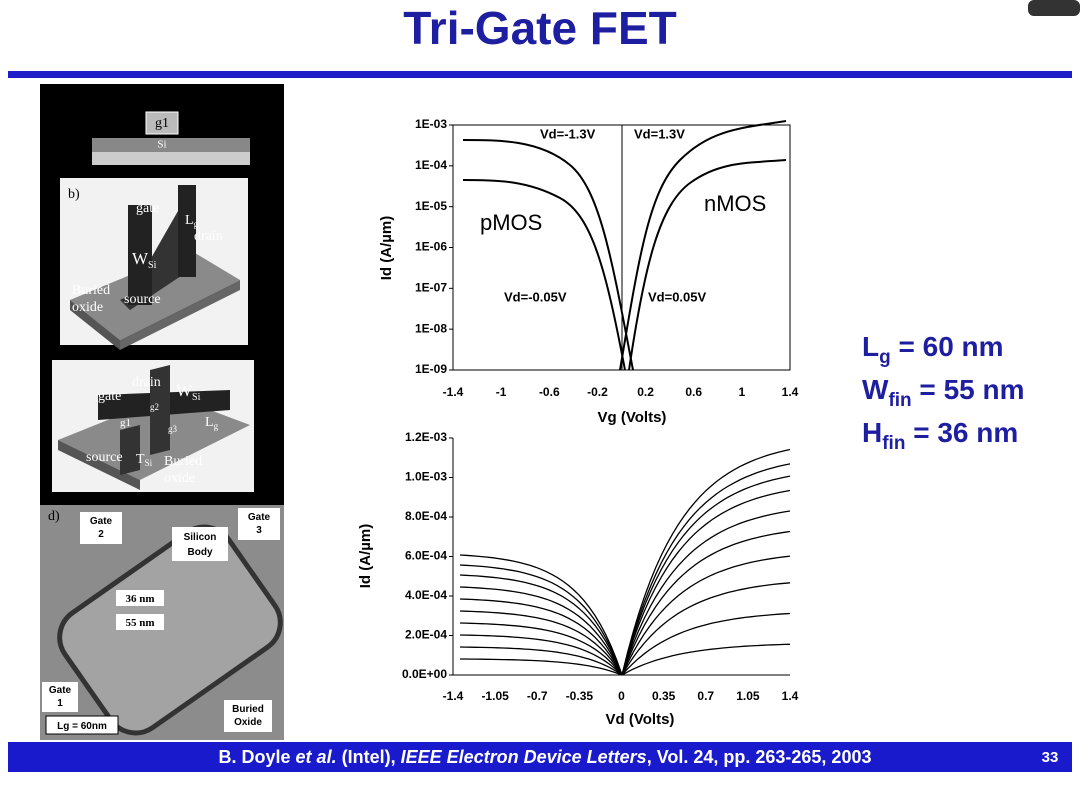 This screenshot has height=786, width=1080. What do you see at coordinates (426, 595) in the screenshot?
I see `y-tick-label: 4.0E-04` at bounding box center [426, 595].